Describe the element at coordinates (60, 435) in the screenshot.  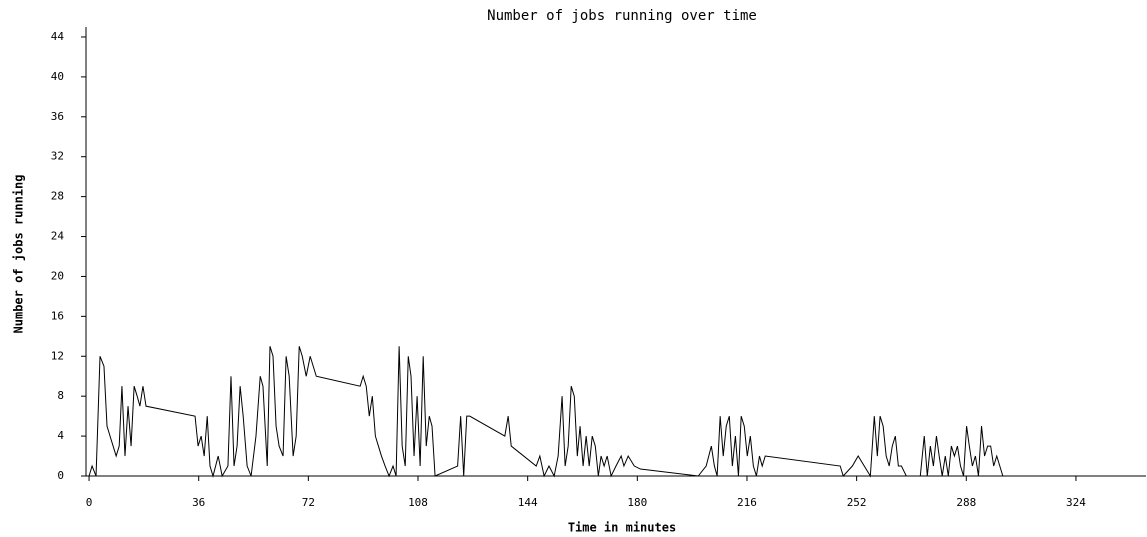
I see `y-tick-label: 4` at that location.